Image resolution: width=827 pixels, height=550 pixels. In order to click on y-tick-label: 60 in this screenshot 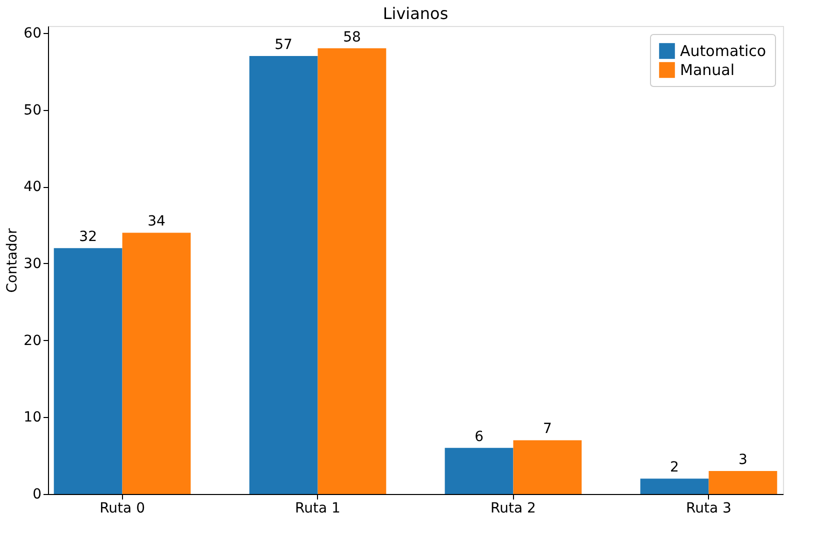, I will do `click(33, 33)`.